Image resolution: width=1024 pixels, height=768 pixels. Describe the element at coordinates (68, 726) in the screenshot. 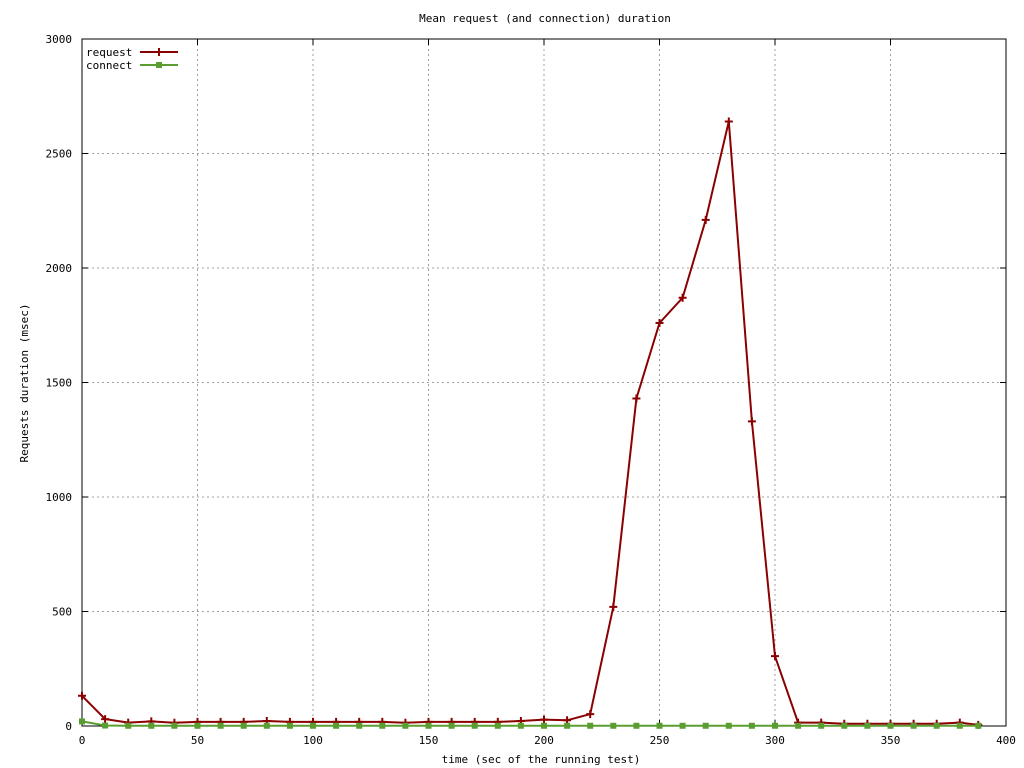

I see `y-tick-label: 0` at that location.